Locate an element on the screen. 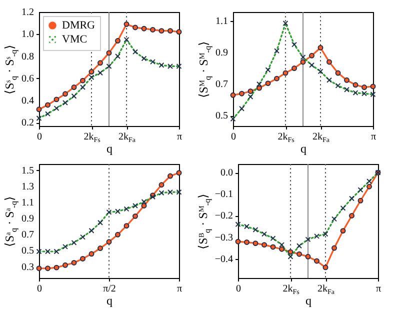 The width and height of the screenshot is (395, 329). y-tick-label: 0.2 is located at coordinates (28, 123).